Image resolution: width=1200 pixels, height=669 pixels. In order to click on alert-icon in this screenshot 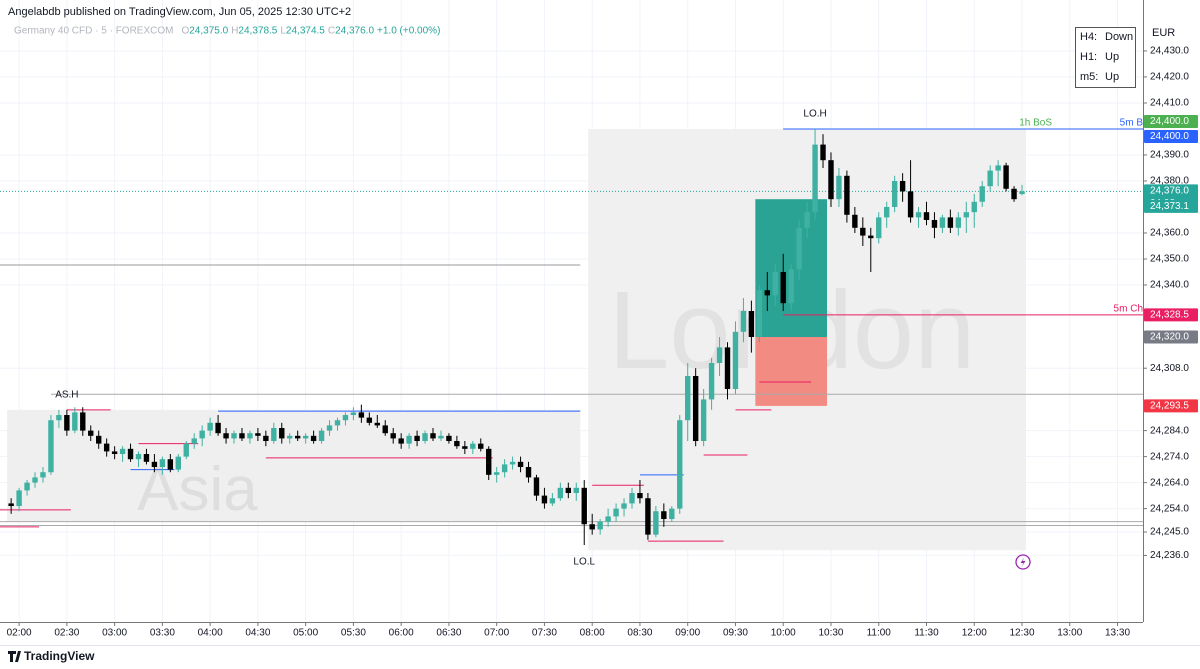, I will do `click(1023, 562)`.